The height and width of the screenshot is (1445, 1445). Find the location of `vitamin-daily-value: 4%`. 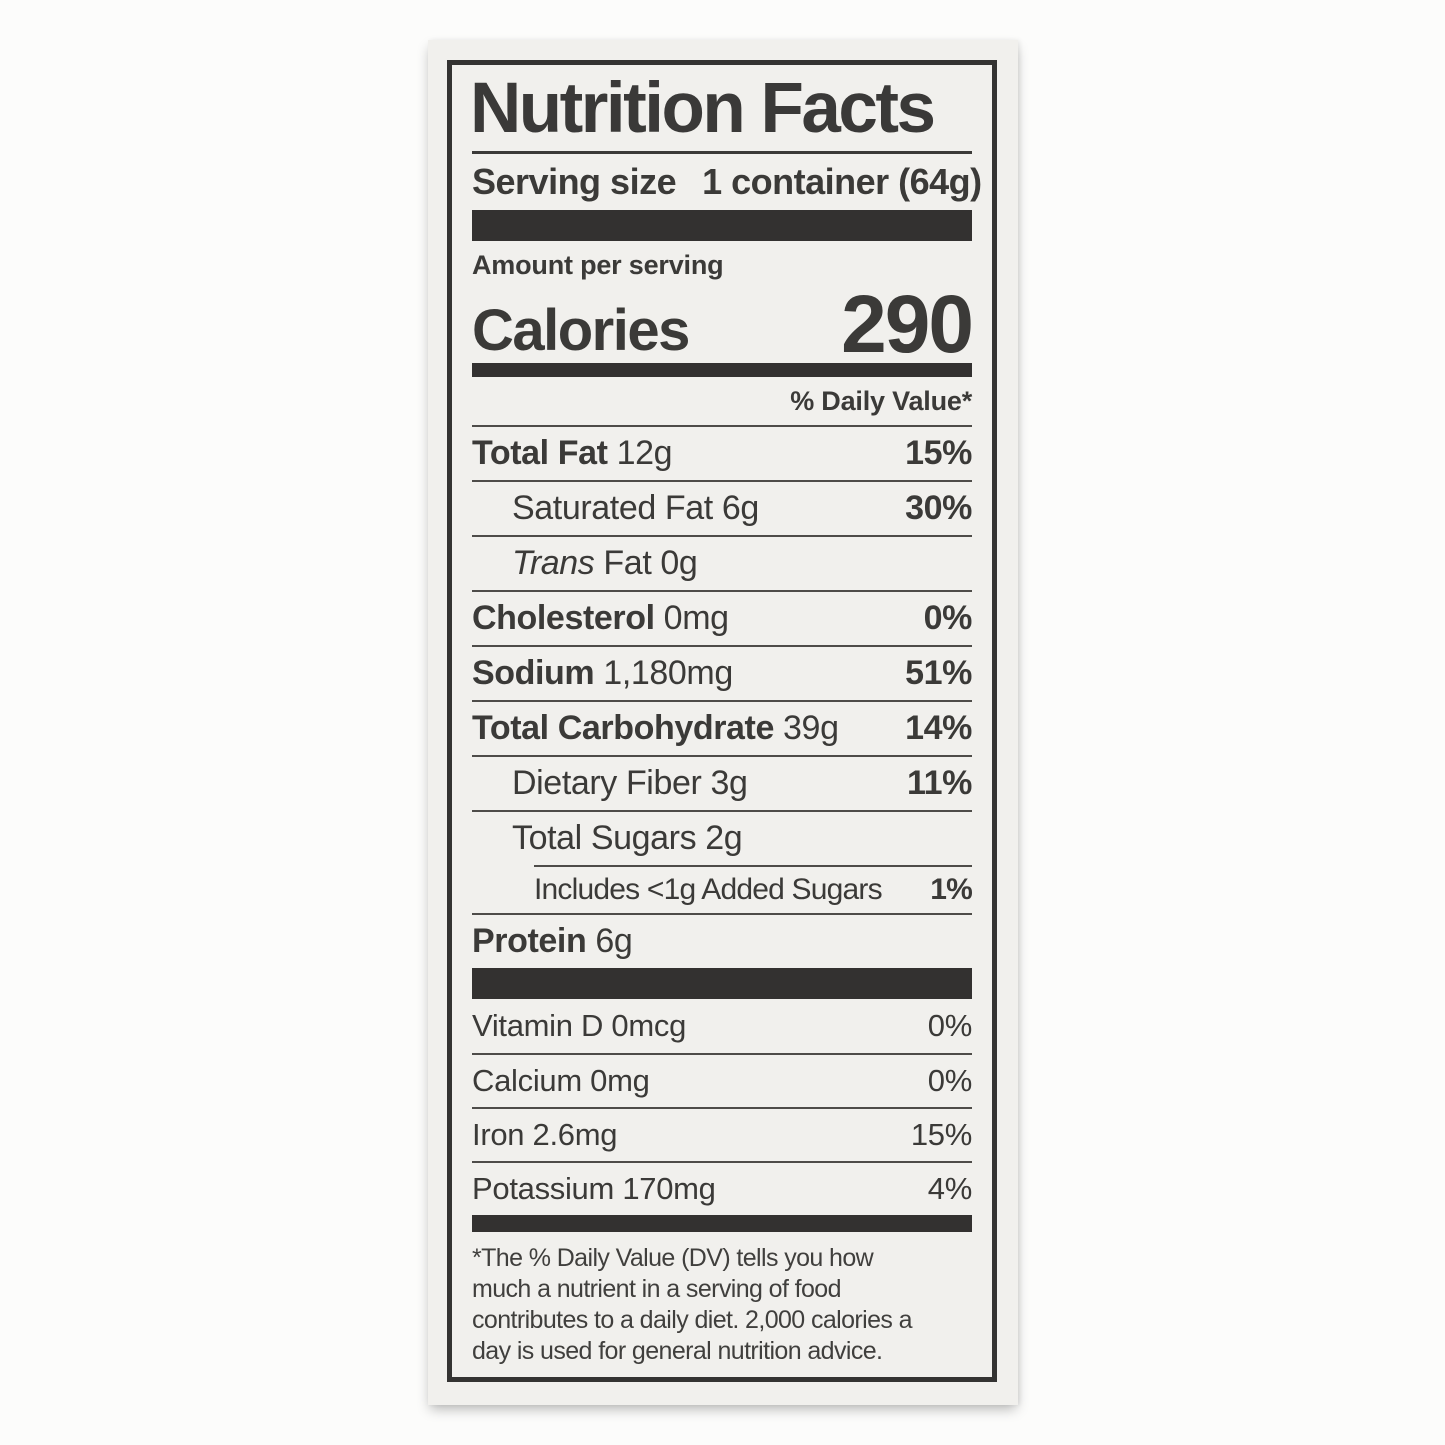

vitamin-daily-value: 4% is located at coordinates (950, 1189).